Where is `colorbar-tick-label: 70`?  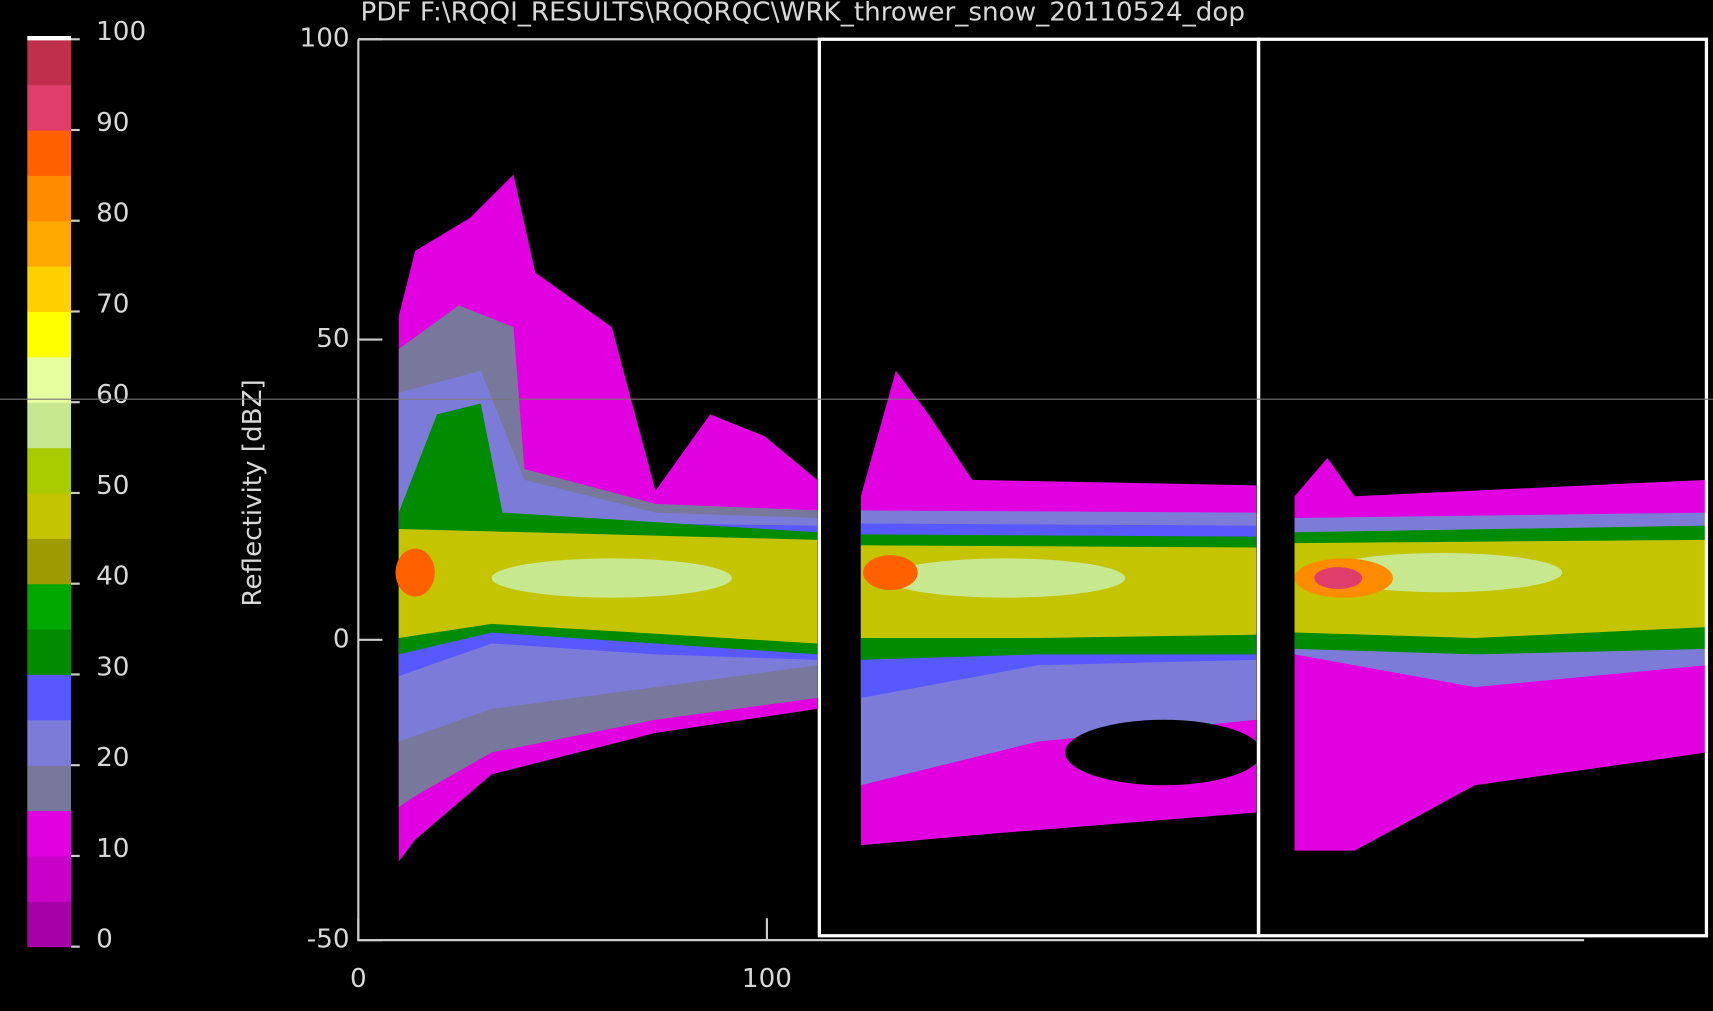 colorbar-tick-label: 70 is located at coordinates (112, 304).